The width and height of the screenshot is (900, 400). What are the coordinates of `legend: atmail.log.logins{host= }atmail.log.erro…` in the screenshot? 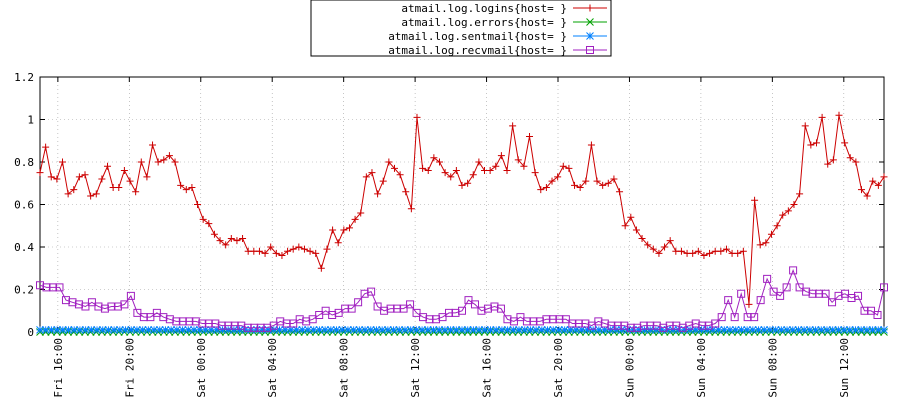 It's located at (461, 28).